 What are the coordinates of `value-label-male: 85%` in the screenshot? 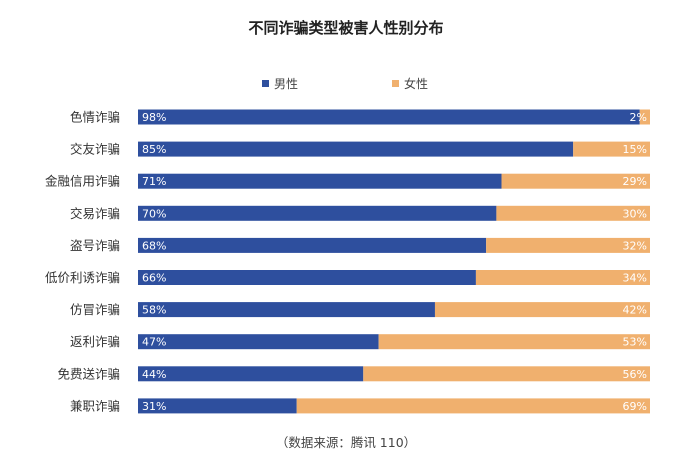 It's located at (154, 149).